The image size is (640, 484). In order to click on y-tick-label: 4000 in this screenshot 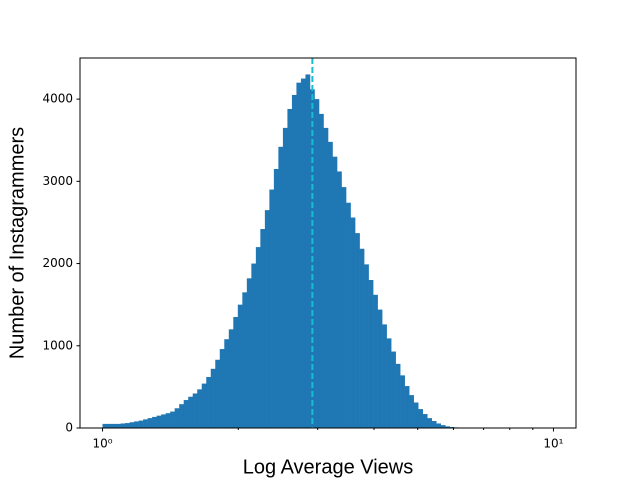, I will do `click(57, 99)`.